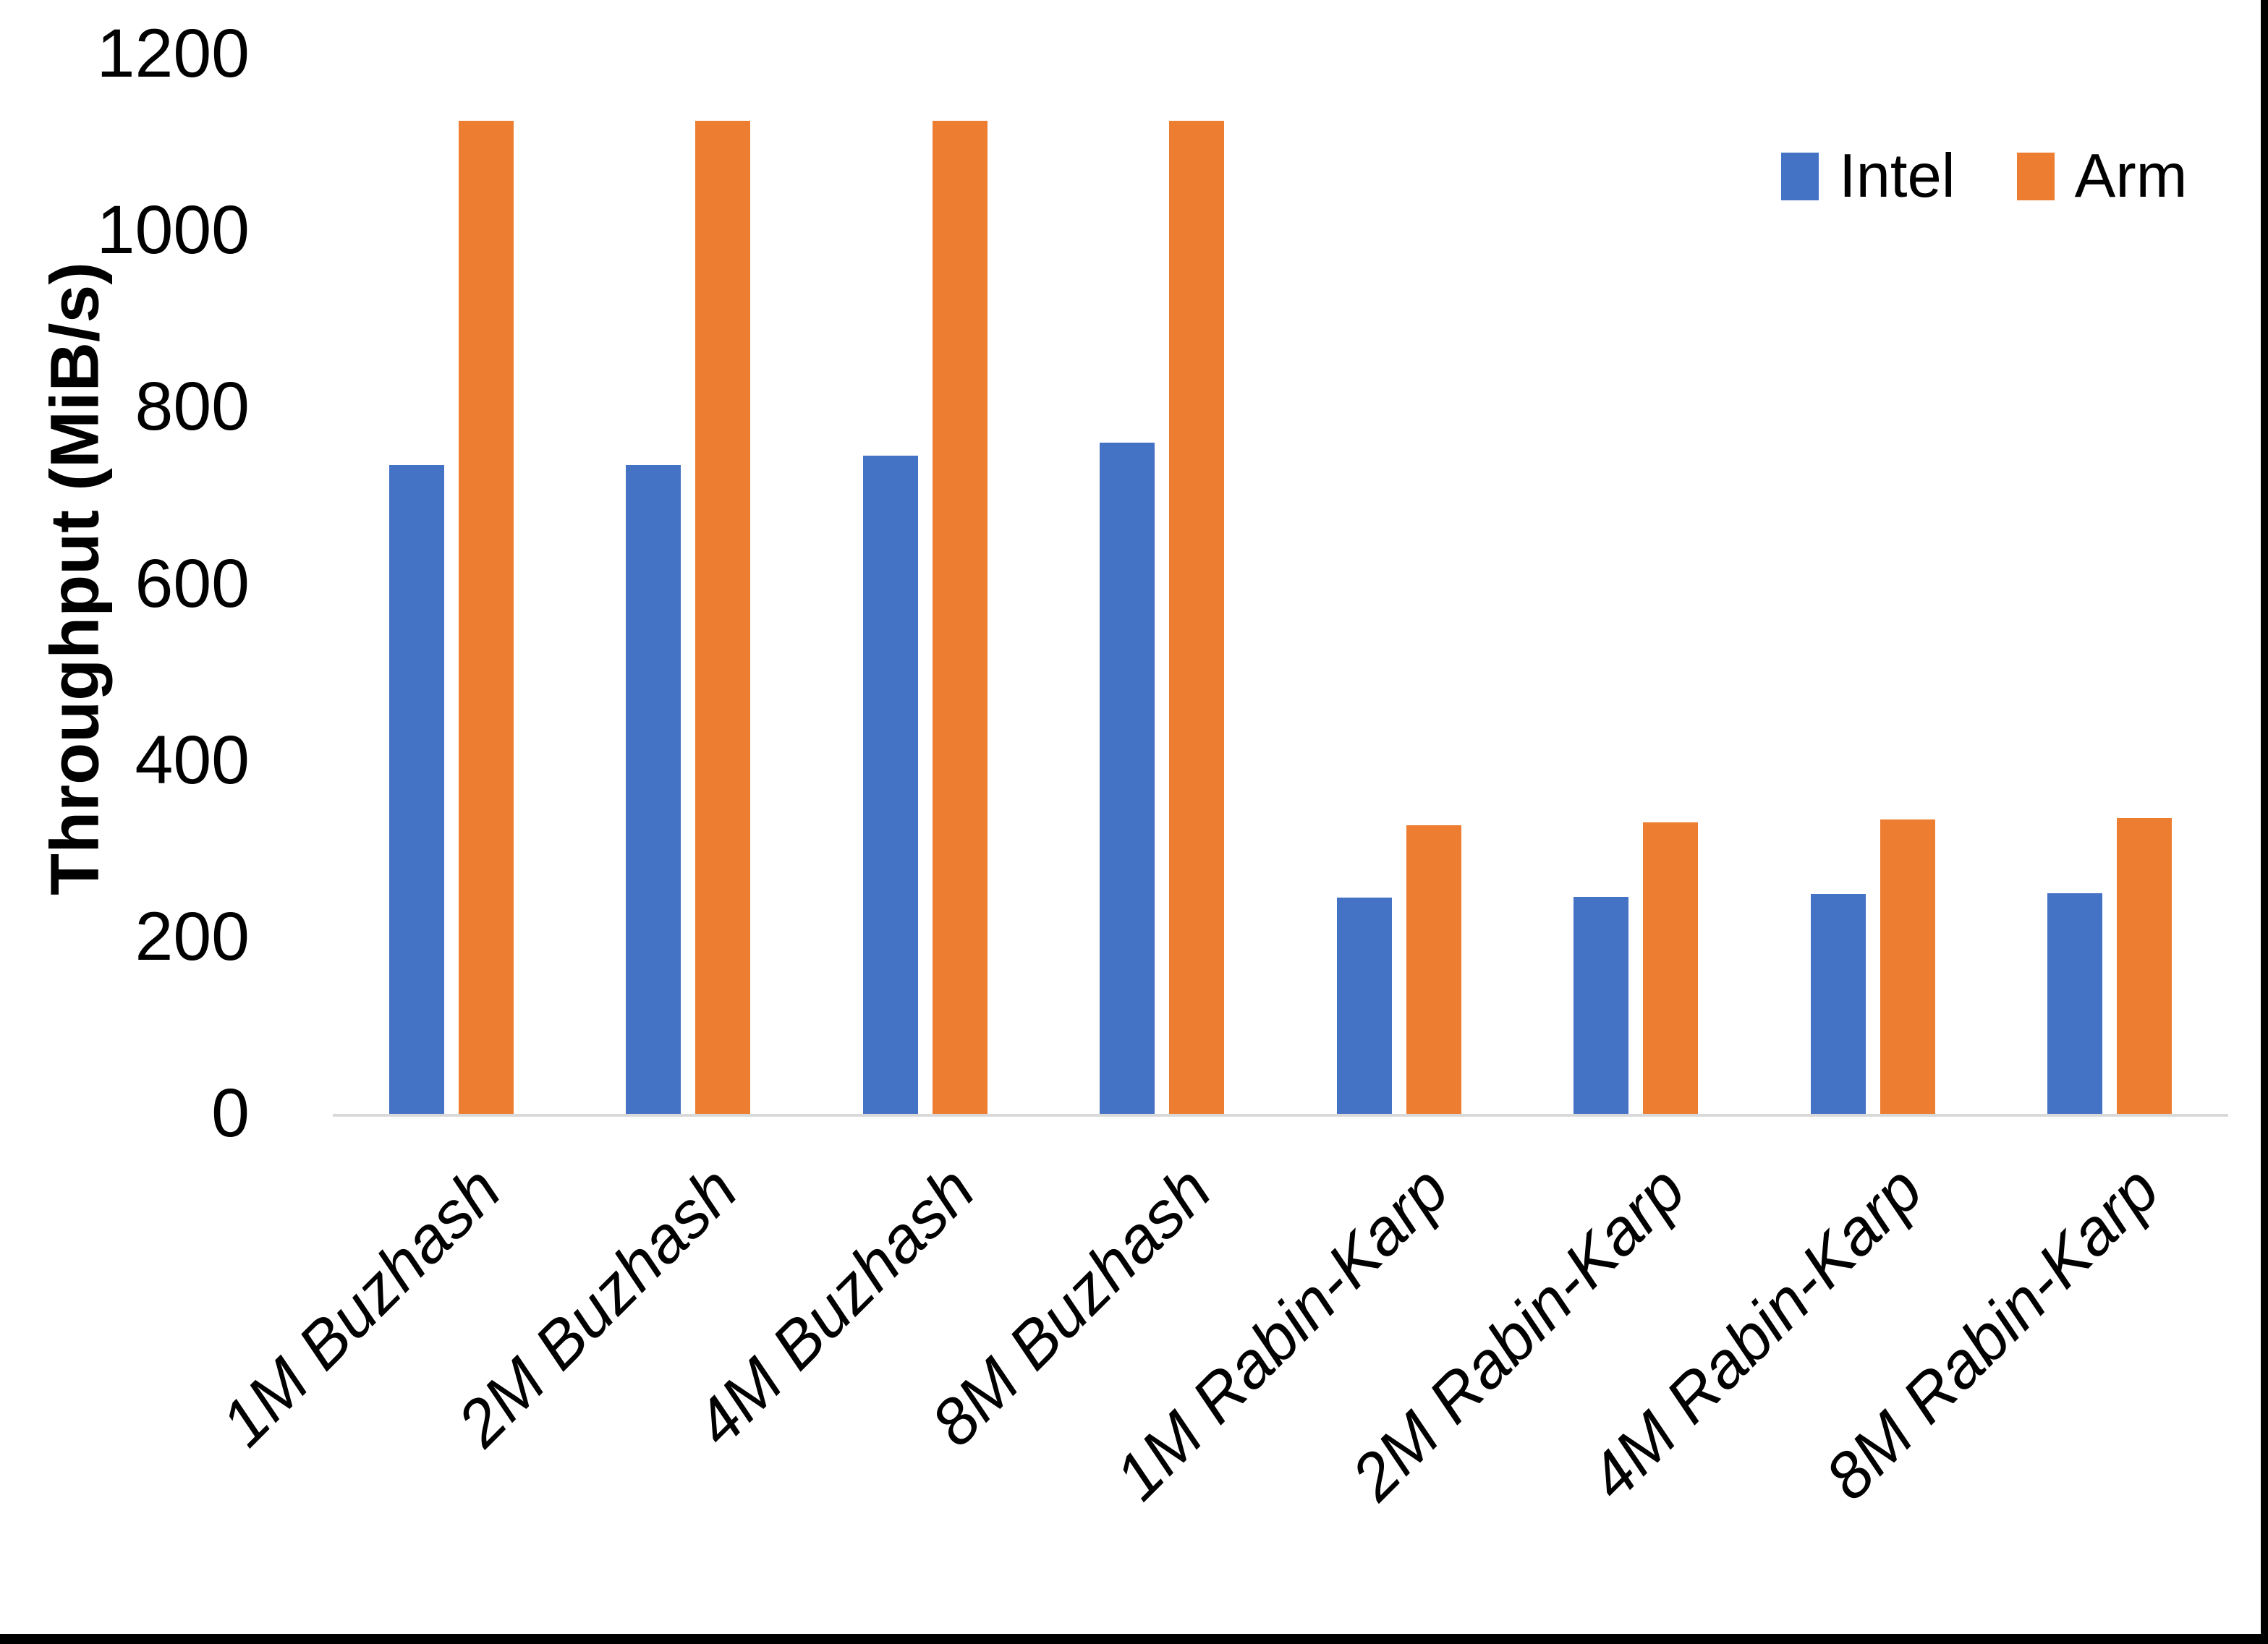 The height and width of the screenshot is (1644, 2268). What do you see at coordinates (173, 53) in the screenshot?
I see `y-tick-1200: 1200` at bounding box center [173, 53].